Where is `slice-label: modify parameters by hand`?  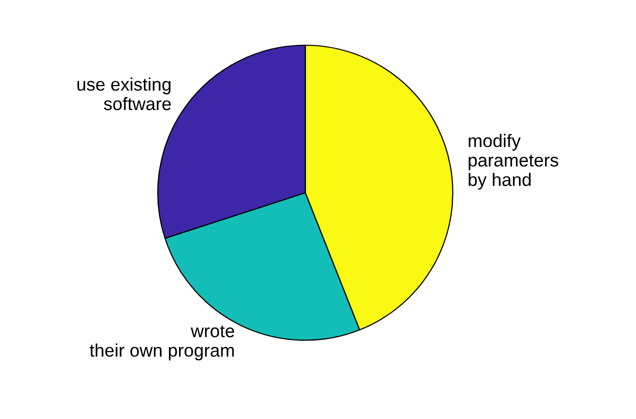
slice-label: modify parameters by hand is located at coordinates (513, 162).